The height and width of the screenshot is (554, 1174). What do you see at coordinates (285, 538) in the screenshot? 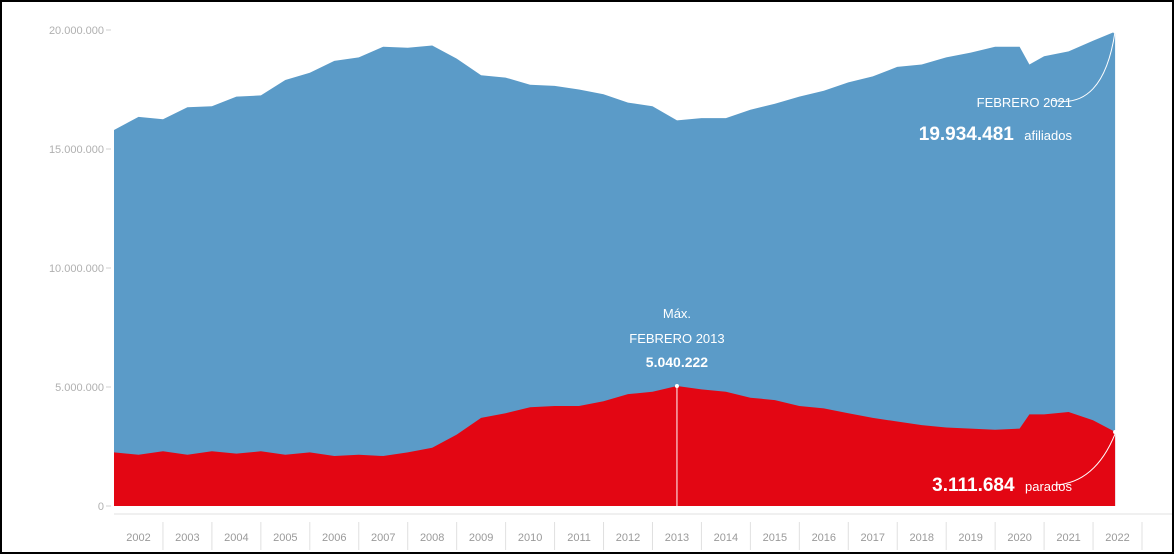
I see `x-tick-label: 2005` at bounding box center [285, 538].